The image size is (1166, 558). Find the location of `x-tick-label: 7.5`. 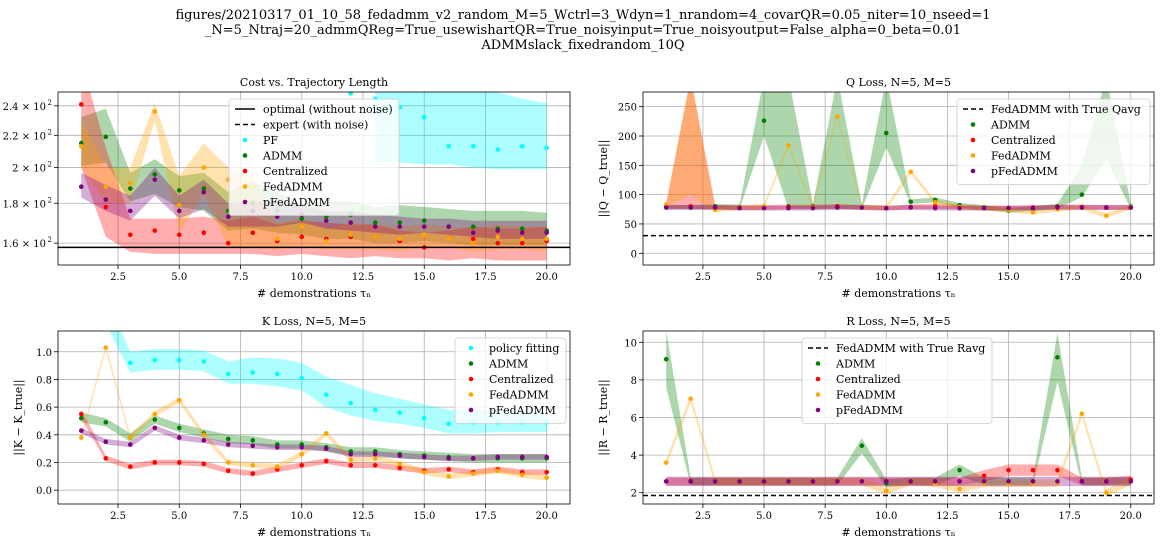

x-tick-label: 7.5 is located at coordinates (825, 277).